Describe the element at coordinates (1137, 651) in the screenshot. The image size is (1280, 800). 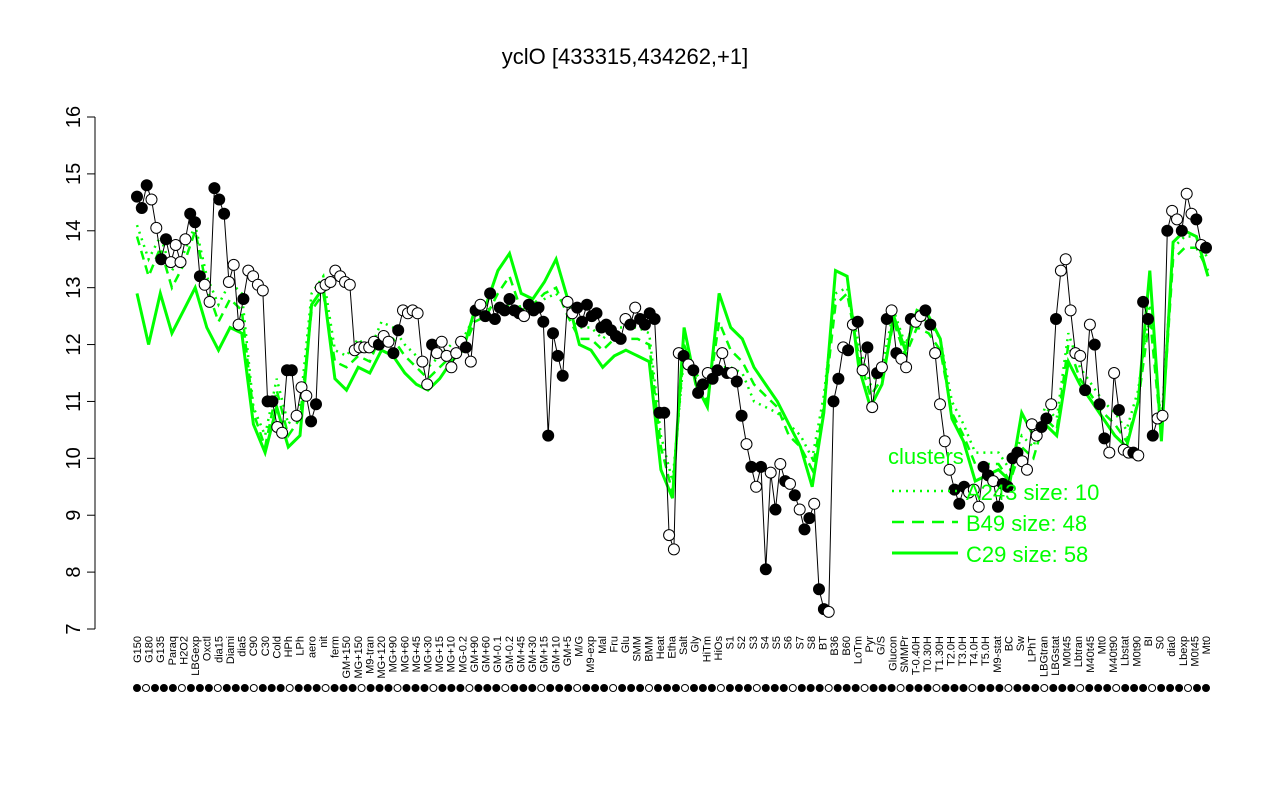
I see `x-tick-label: M0t90` at that location.